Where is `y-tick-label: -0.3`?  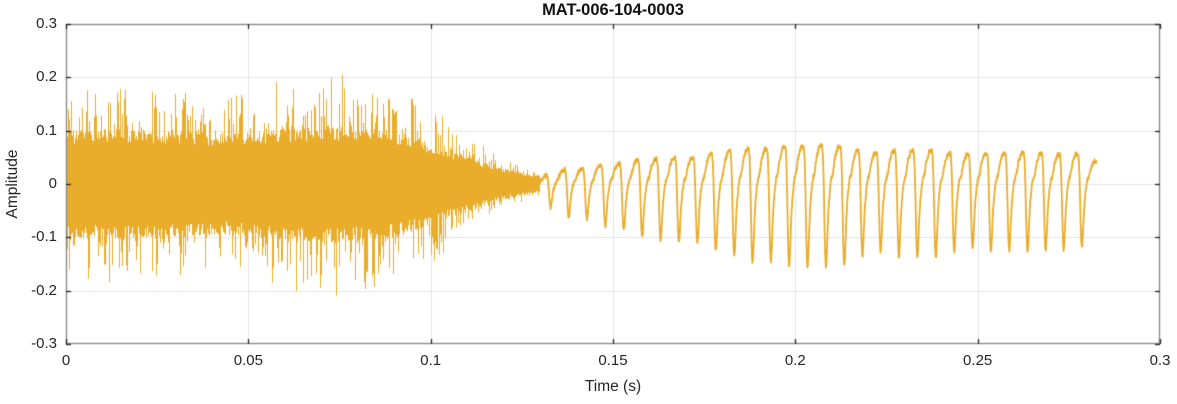
y-tick-label: -0.3 is located at coordinates (44, 343).